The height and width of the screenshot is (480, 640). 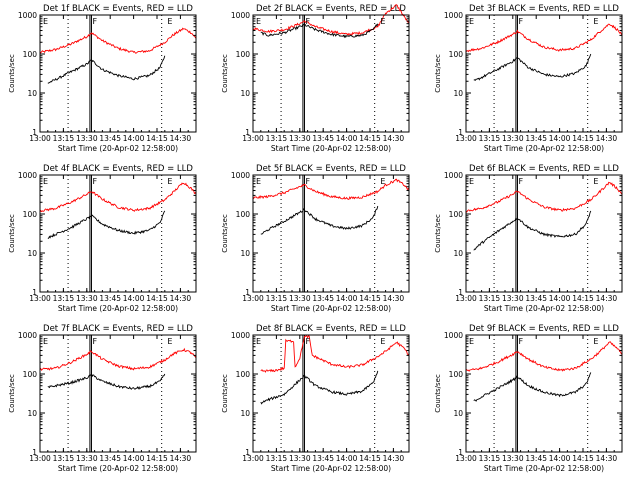 I want to click on panel-title: Det 9f BLACK = Events, RED = LLD, so click(x=544, y=329).